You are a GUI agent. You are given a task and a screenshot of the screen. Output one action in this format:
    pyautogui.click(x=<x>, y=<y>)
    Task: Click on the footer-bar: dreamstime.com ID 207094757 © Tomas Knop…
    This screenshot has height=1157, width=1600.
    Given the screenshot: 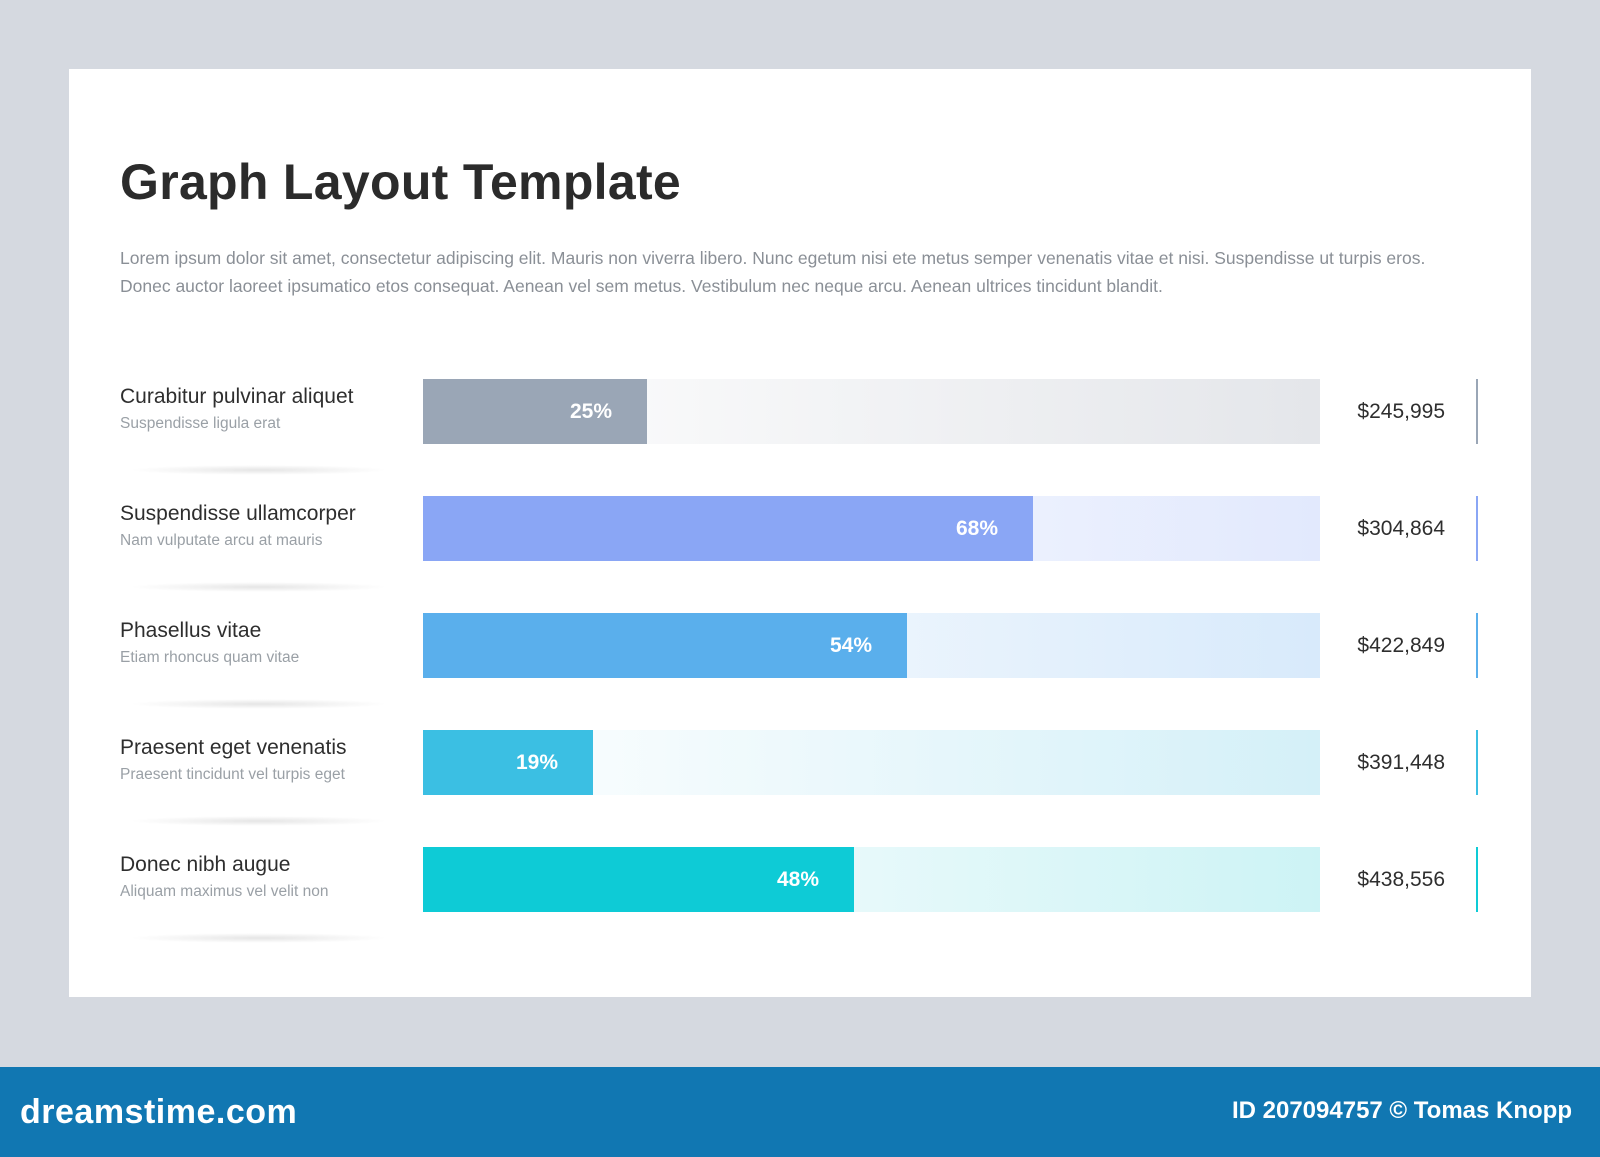 What is the action you would take?
    pyautogui.click(x=800, y=1112)
    